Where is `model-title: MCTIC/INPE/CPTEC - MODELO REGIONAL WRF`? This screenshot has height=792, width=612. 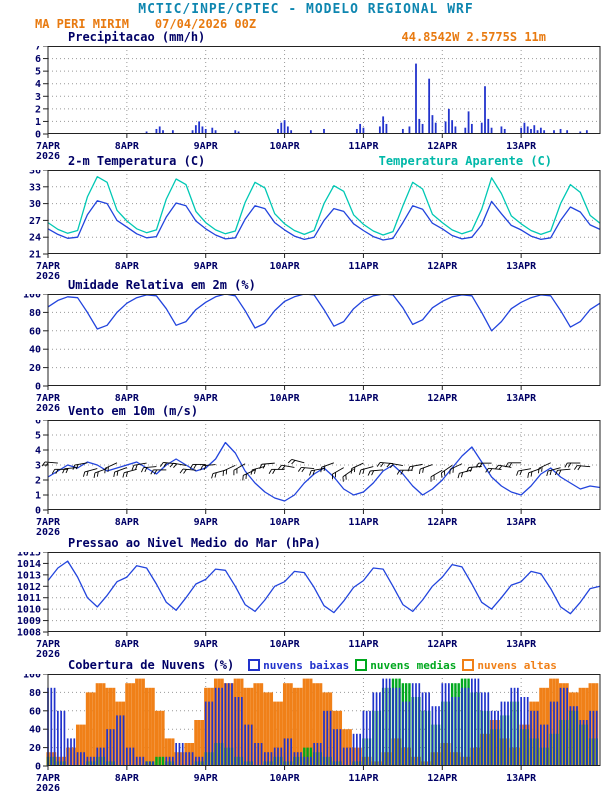
model-title: MCTIC/INPE/CPTEC - MODELO REGIONAL WRF is located at coordinates (306, 9).